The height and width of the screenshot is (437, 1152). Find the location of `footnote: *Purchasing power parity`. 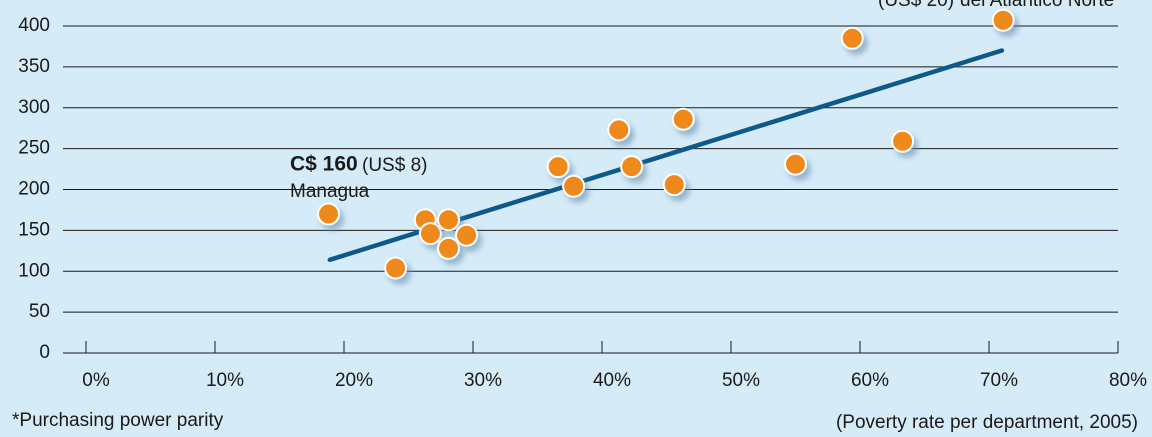

footnote: *Purchasing power parity is located at coordinates (118, 420).